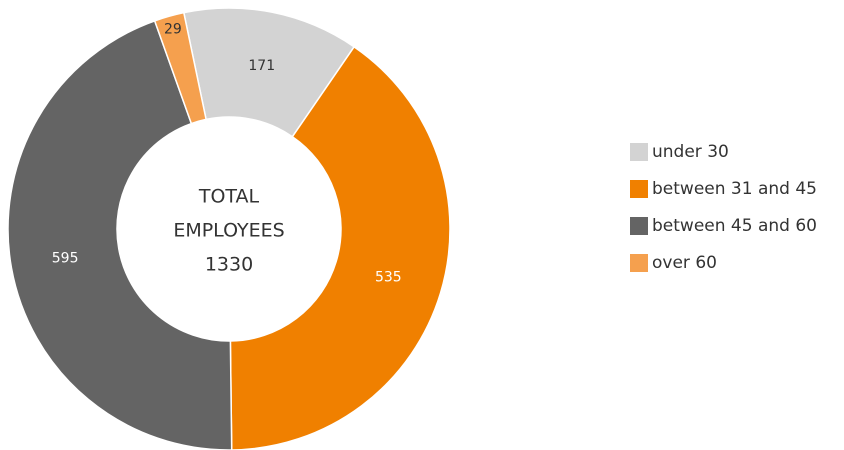 The width and height of the screenshot is (844, 450). I want to click on legend-label: over 60, so click(684, 263).